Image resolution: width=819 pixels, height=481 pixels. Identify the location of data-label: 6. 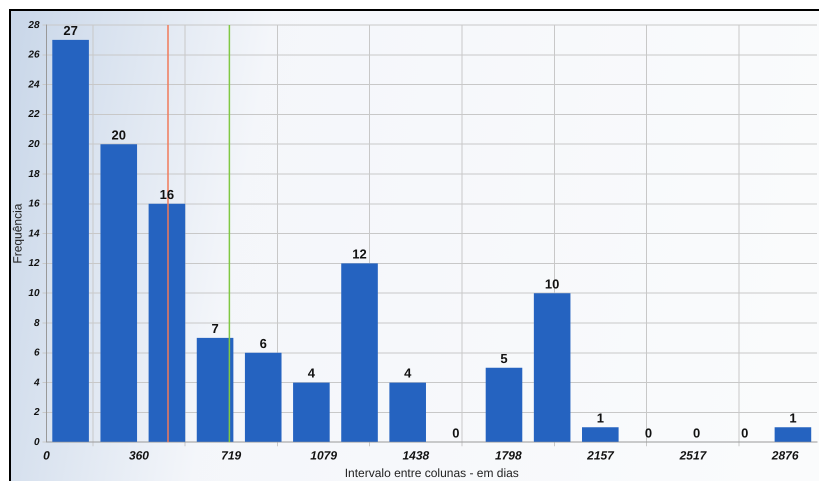
(263, 343).